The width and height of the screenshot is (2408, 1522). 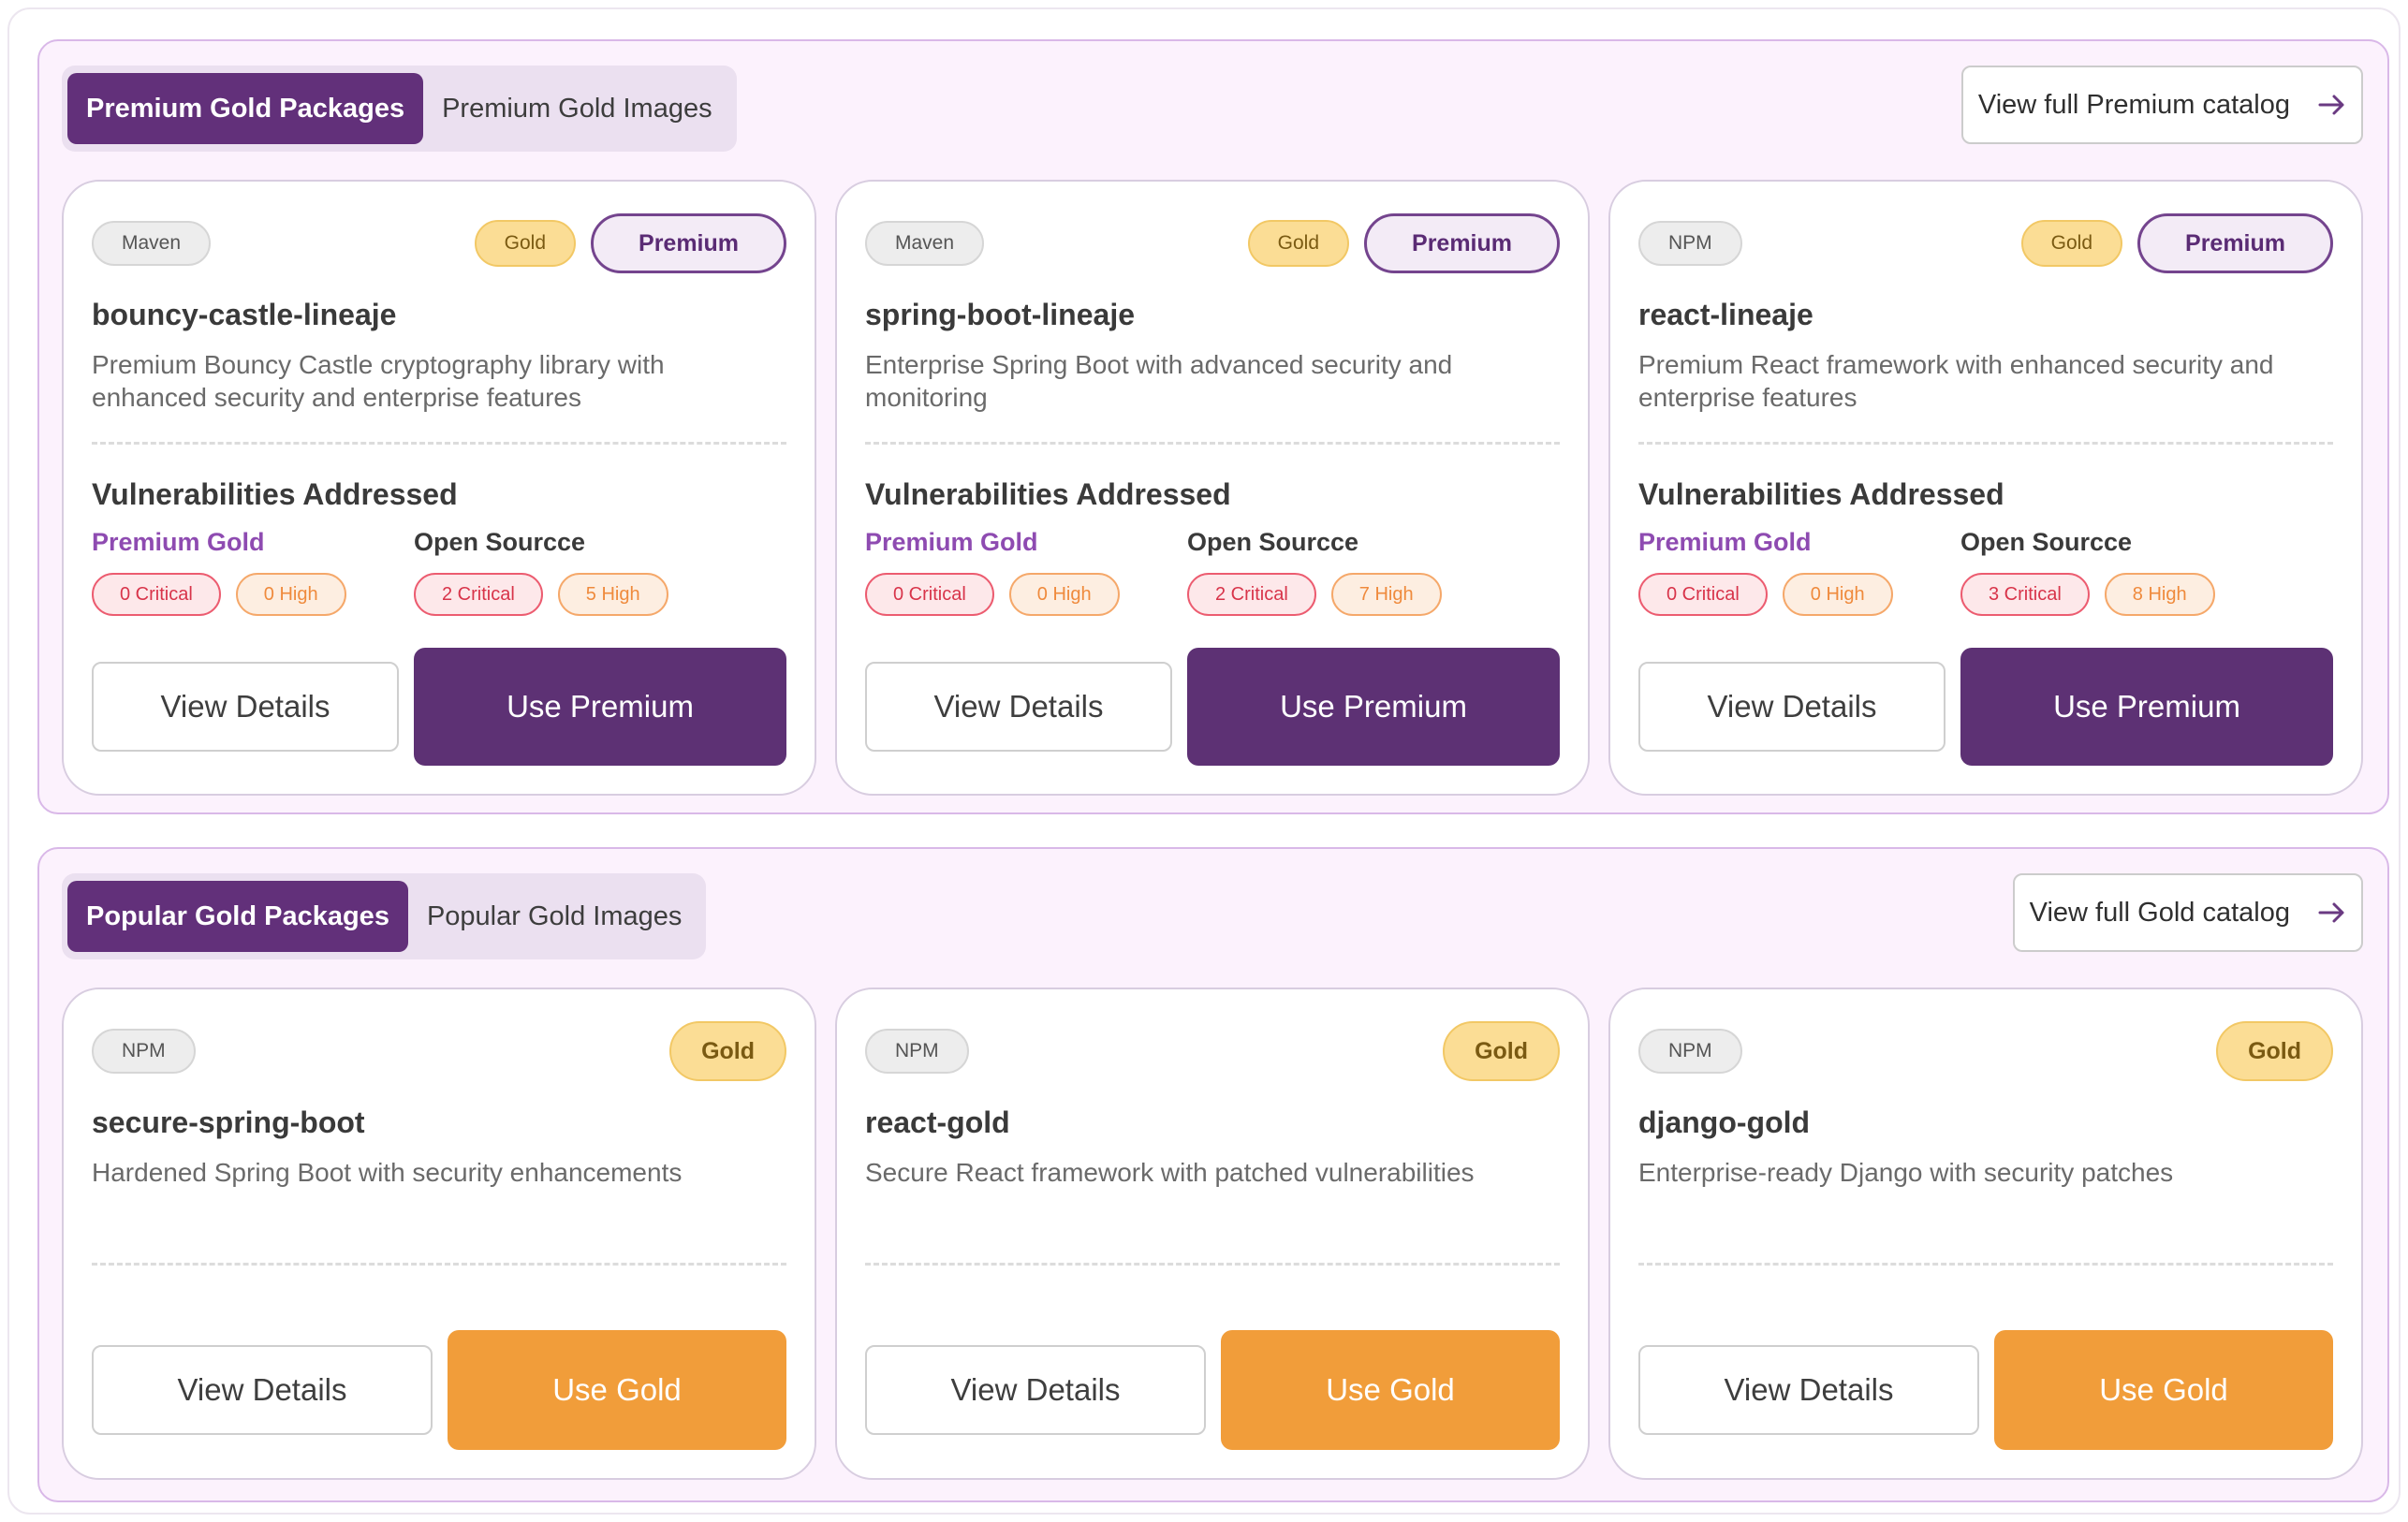 I want to click on tab-popular-gold-packages: Popular Gold Packages, so click(x=237, y=916).